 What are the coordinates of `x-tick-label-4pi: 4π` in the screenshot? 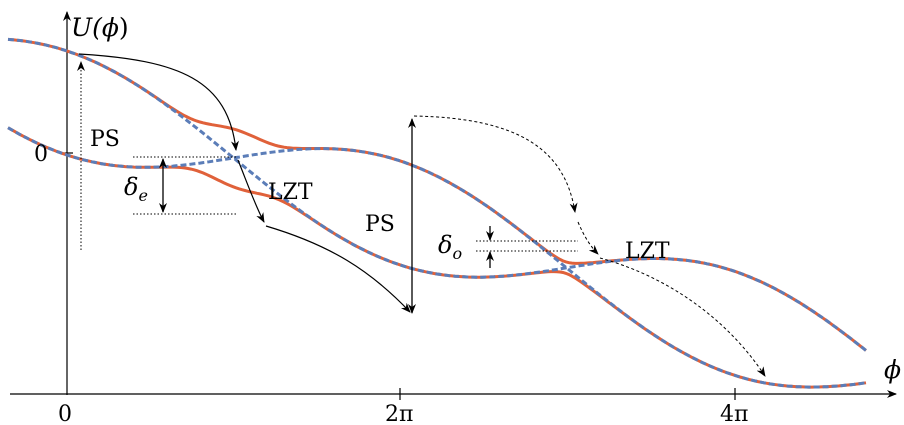 It's located at (734, 413).